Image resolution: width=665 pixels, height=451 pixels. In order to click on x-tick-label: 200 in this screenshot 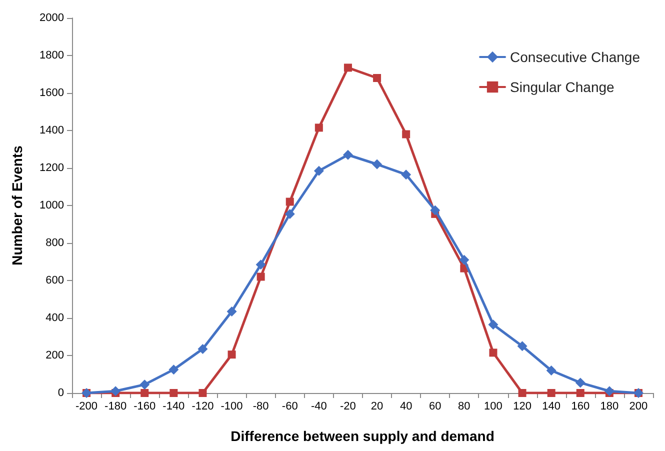, I will do `click(638, 406)`.